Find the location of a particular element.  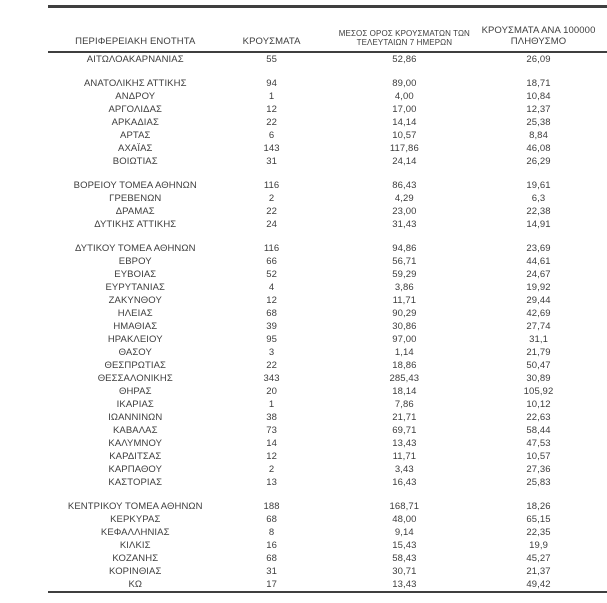

cell-avg-7day: 3,43 is located at coordinates (404, 469).